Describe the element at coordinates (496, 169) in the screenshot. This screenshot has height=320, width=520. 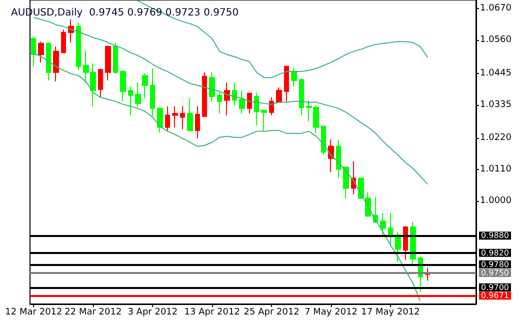
I see `y-tick-label: 1.0110` at that location.